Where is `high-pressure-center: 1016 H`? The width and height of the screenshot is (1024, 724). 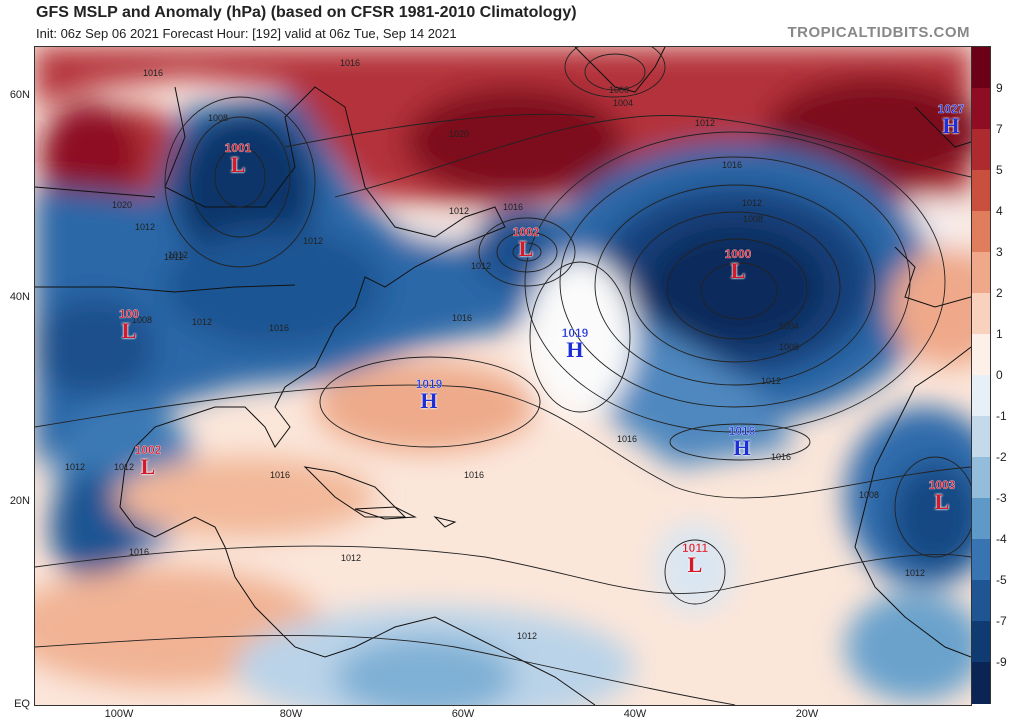
high-pressure-center: 1016 H is located at coordinates (742, 442).